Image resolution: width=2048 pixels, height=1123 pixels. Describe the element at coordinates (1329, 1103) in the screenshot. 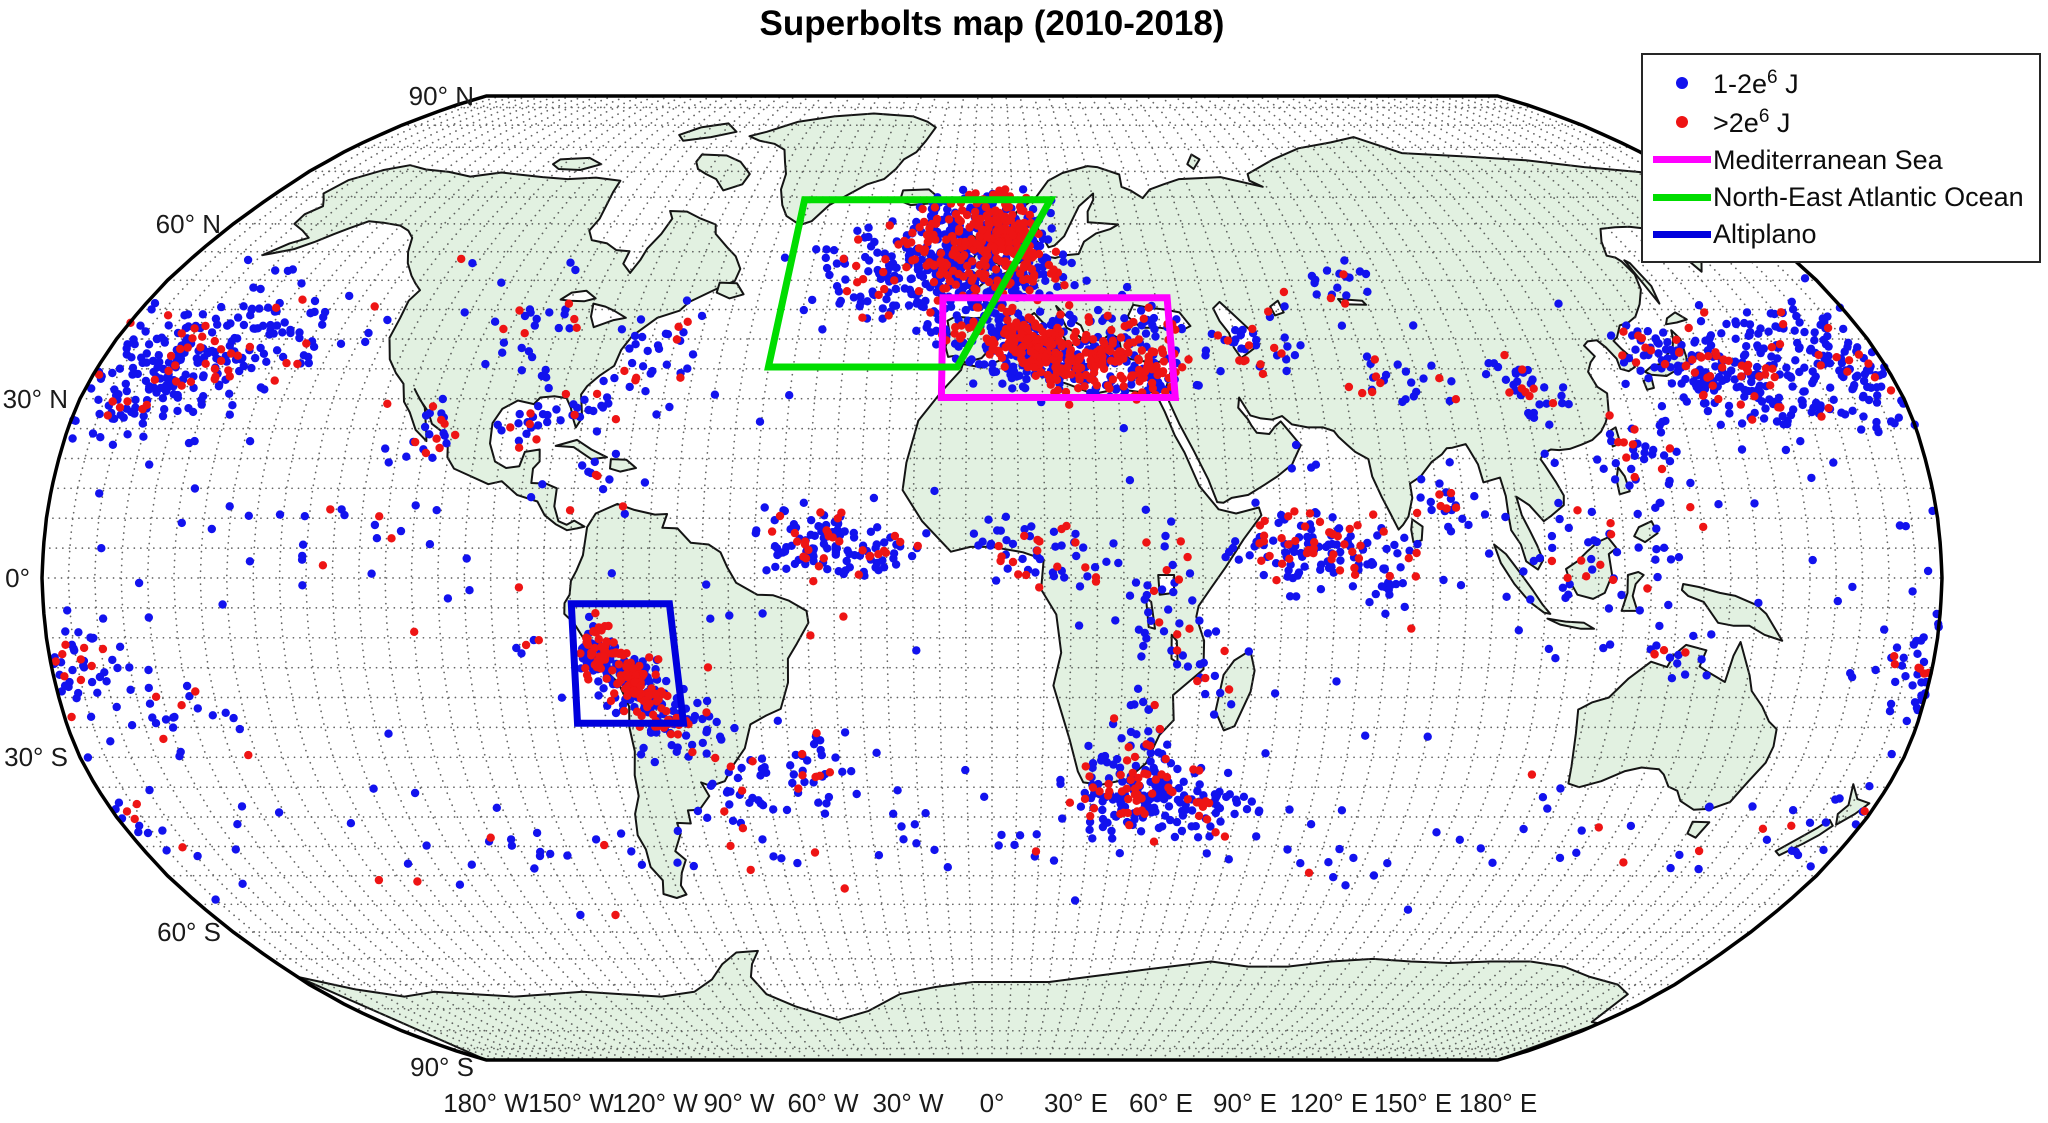

I see `lon-tick-label: 120° E` at that location.